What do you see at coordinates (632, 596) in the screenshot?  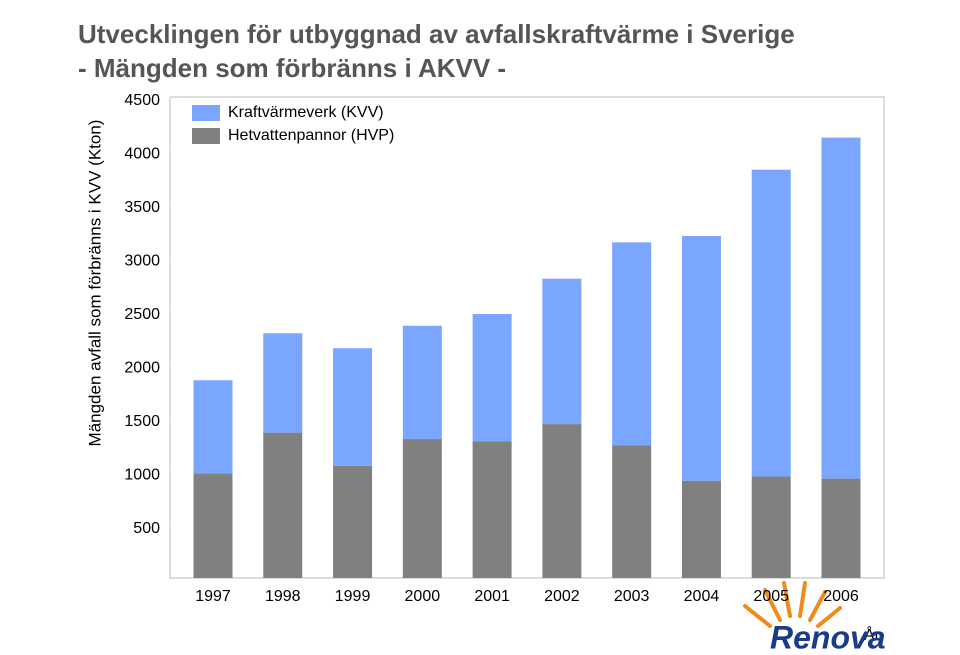 I see `x-tick-label: 2003` at bounding box center [632, 596].